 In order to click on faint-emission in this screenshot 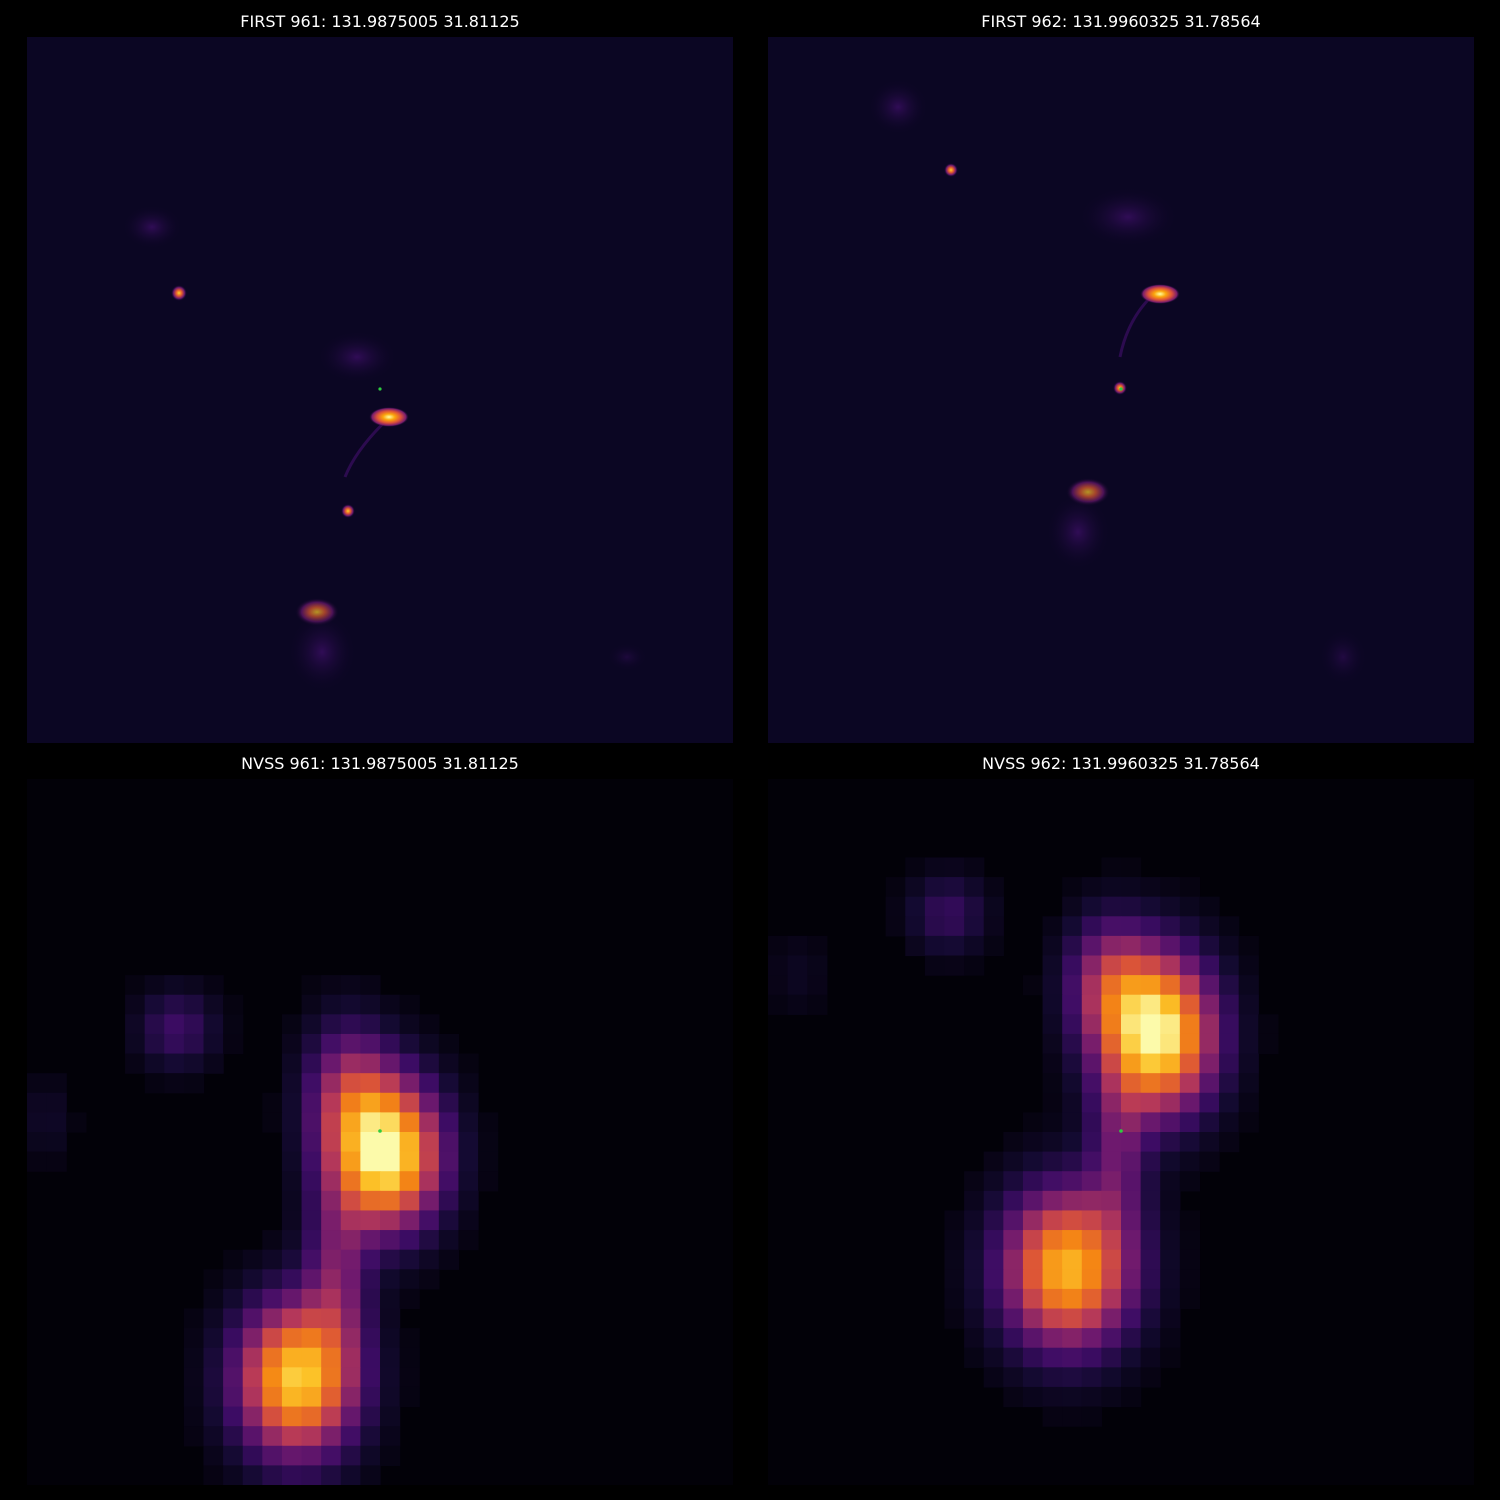, I will do `click(1343, 657)`.